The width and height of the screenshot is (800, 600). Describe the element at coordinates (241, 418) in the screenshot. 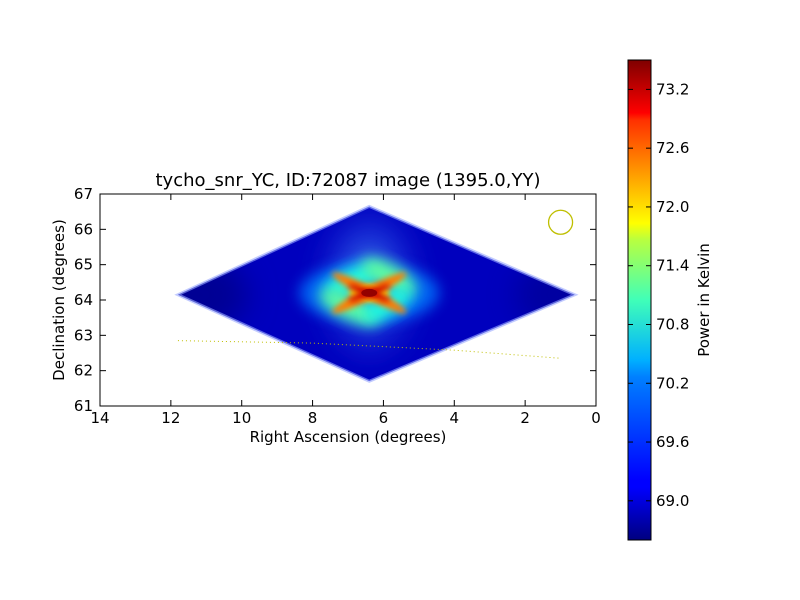

I see `x-tick-label: 10` at that location.